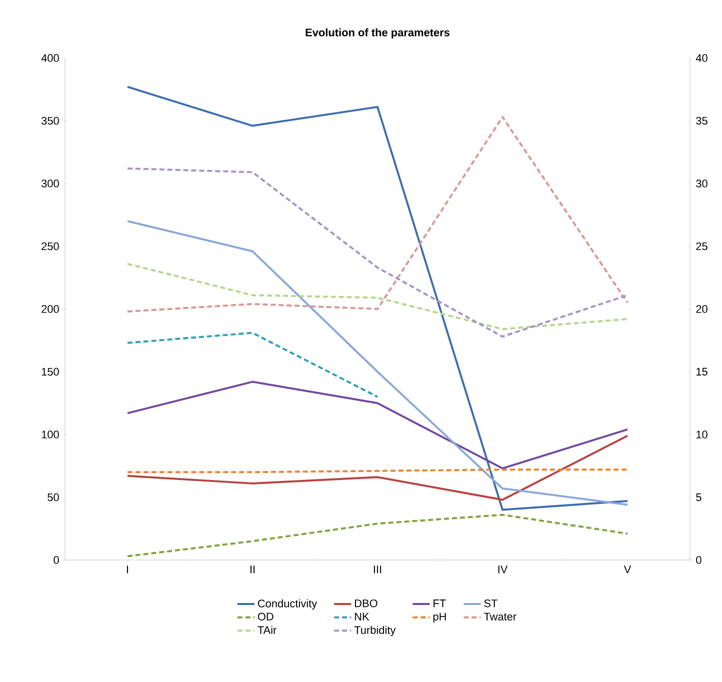 Image resolution: width=722 pixels, height=682 pixels. I want to click on legend-label: FT, so click(440, 604).